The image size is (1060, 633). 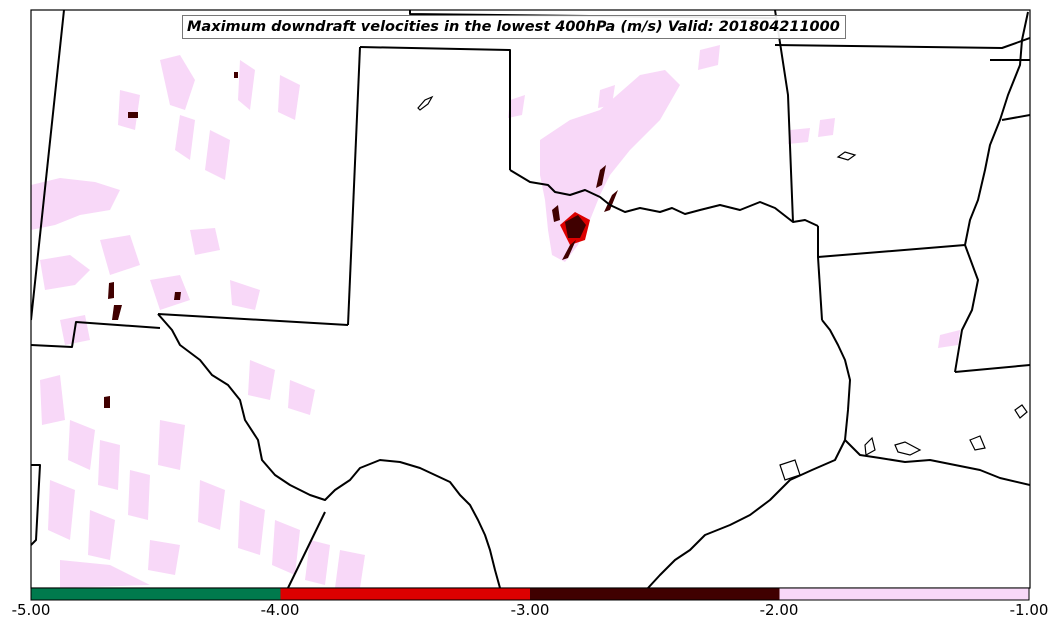 I want to click on colorbar-tick-label: -5.00, so click(x=31, y=610).